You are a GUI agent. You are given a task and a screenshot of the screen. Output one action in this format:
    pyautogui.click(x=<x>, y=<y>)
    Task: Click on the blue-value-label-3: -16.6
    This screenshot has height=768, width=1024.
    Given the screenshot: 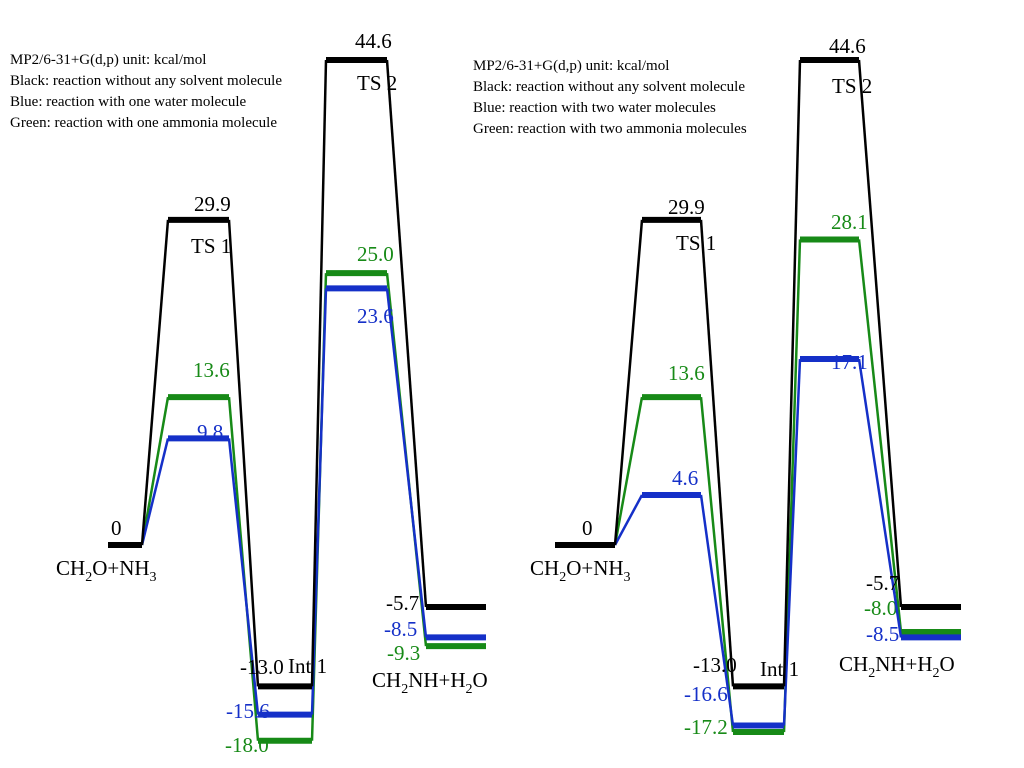 What is the action you would take?
    pyautogui.click(x=706, y=694)
    